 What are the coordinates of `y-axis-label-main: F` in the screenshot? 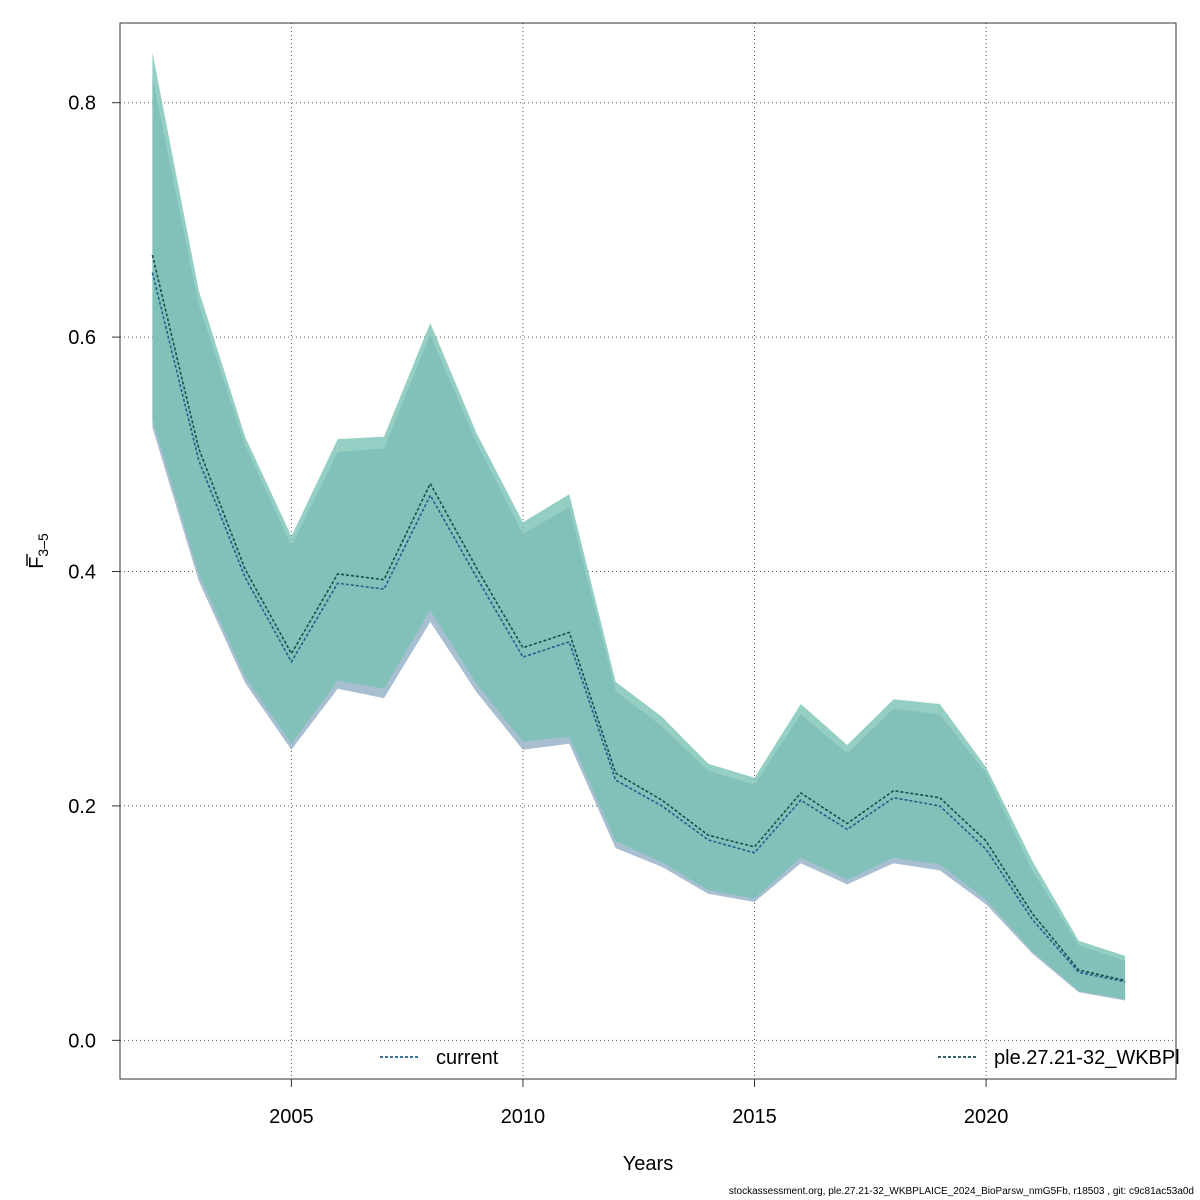 It's located at (37, 563).